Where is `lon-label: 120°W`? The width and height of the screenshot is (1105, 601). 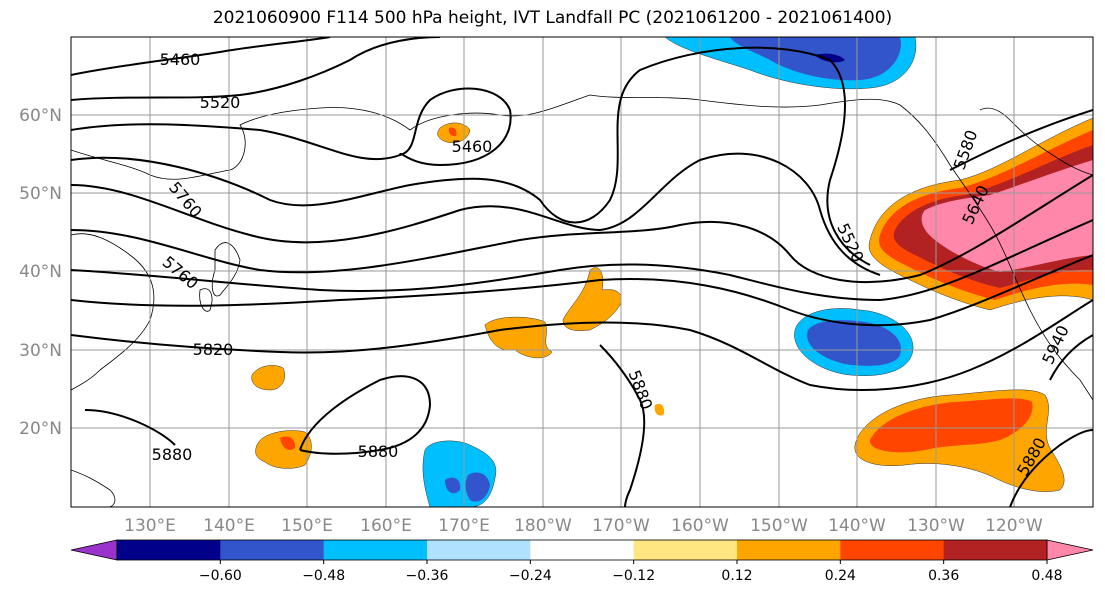 lon-label: 120°W is located at coordinates (1014, 526).